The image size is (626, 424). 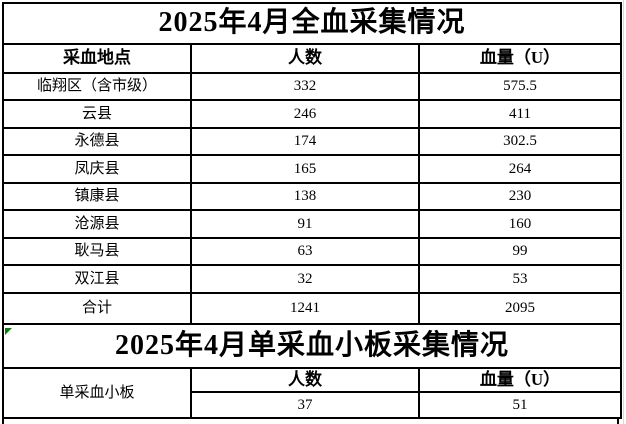 What do you see at coordinates (305, 58) in the screenshot?
I see `header-people: 人数` at bounding box center [305, 58].